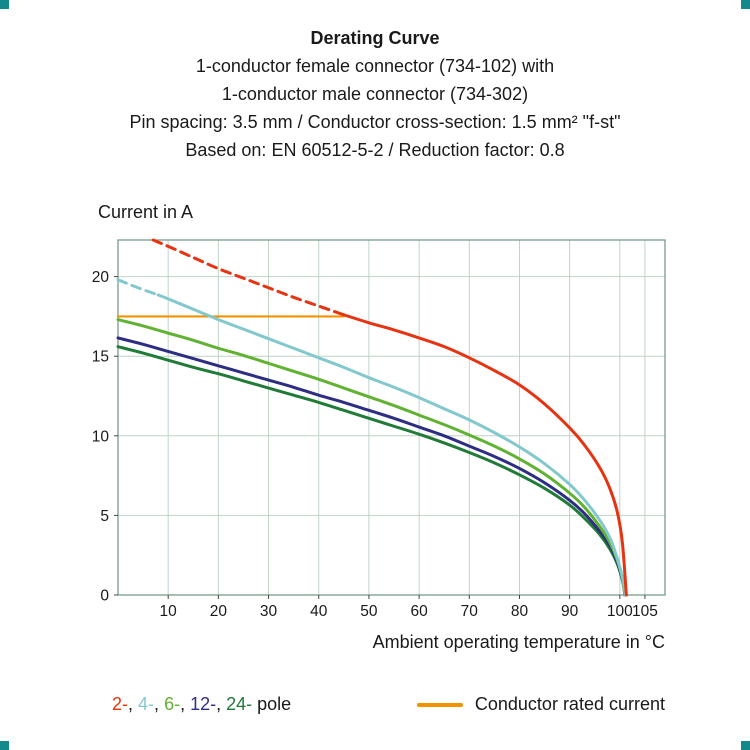  I want to click on rated-current-label: Conductor rated current, so click(569, 704).